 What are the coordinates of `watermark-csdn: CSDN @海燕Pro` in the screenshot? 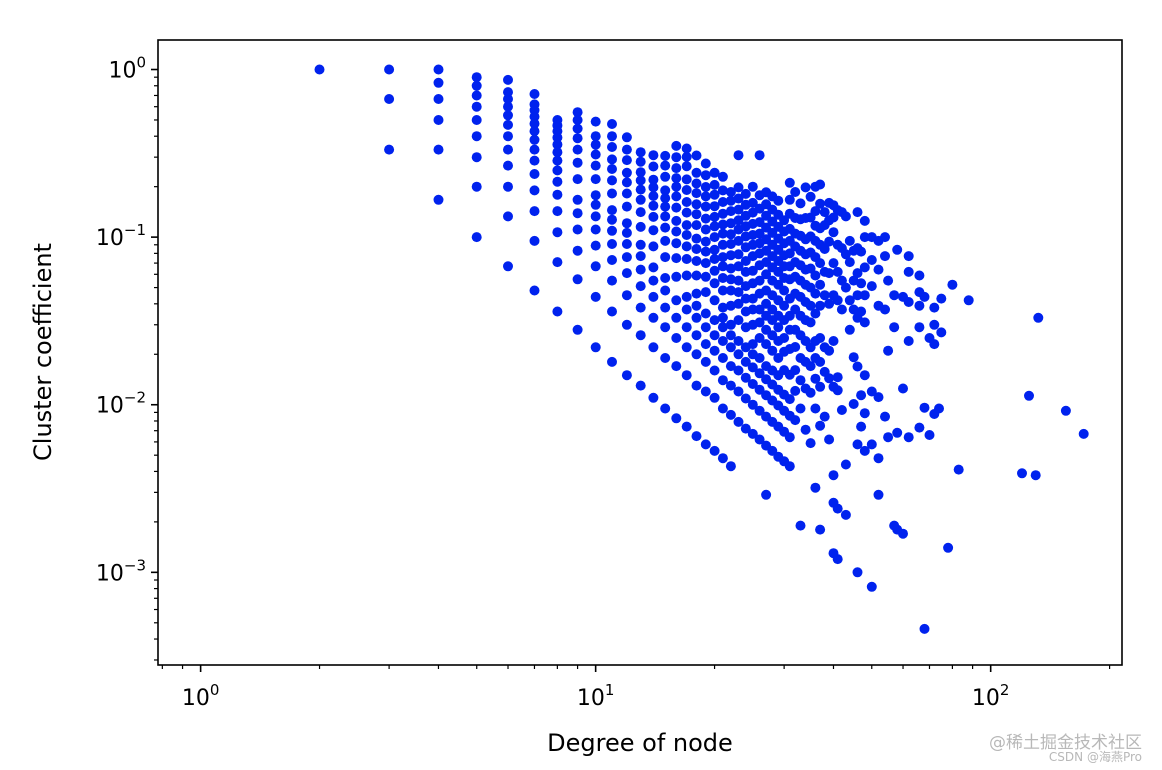 It's located at (1095, 757).